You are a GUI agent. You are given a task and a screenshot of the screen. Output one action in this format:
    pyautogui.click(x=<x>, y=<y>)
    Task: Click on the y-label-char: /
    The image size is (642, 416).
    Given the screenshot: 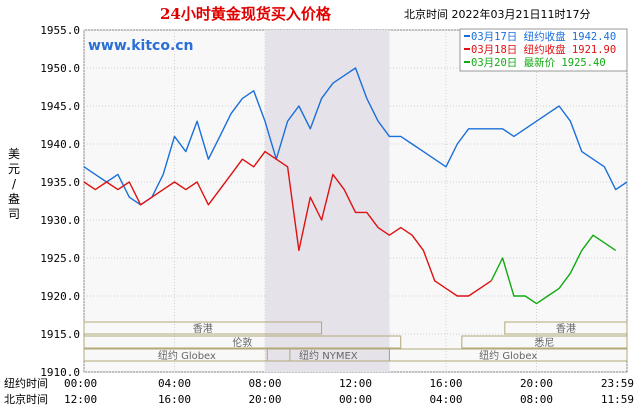 What is the action you would take?
    pyautogui.click(x=14, y=184)
    